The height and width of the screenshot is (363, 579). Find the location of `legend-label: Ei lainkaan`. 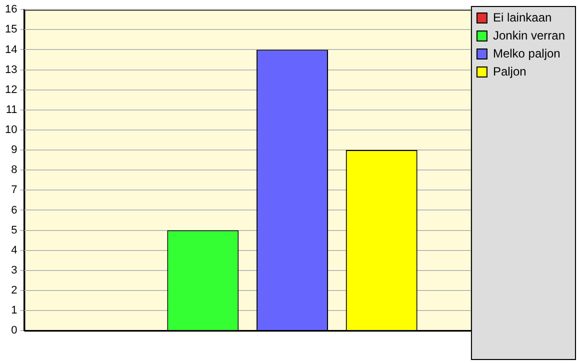

legend-label: Ei lainkaan is located at coordinates (522, 17).